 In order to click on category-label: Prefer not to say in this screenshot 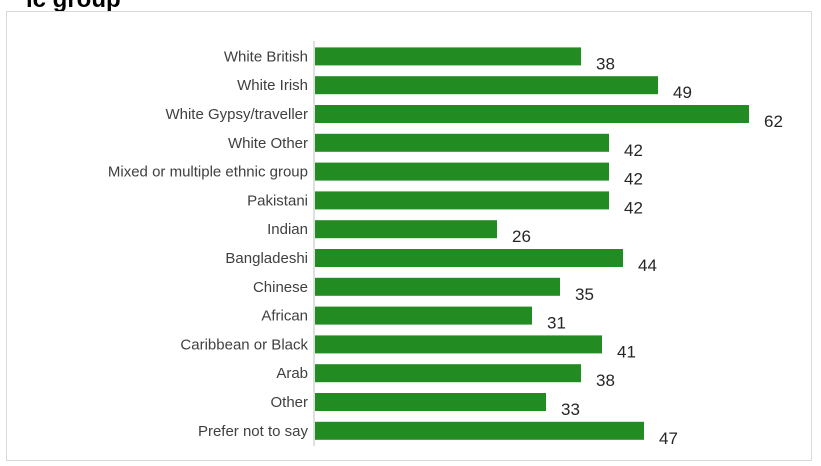, I will do `click(253, 431)`.